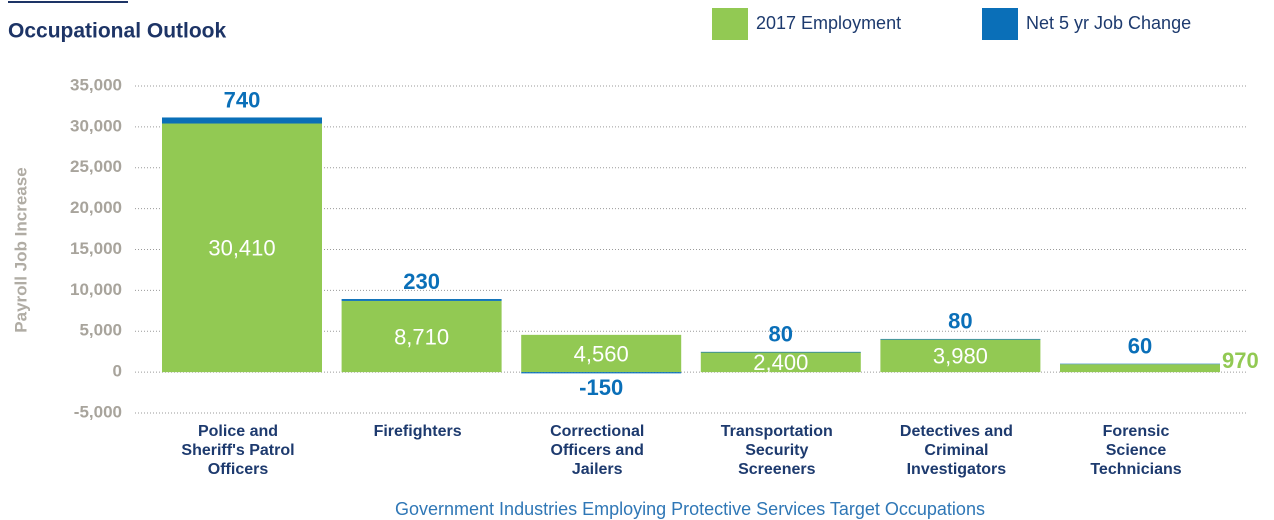  I want to click on x-tick-label: Transportation Security Screeners, so click(777, 450).